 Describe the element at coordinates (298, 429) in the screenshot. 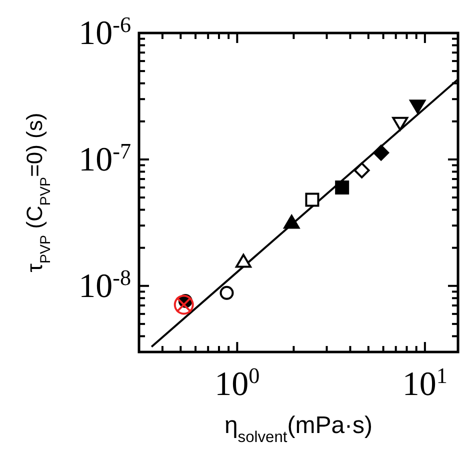

I see `x-axis-title: η$_{solvent}$(mPa·s)` at that location.